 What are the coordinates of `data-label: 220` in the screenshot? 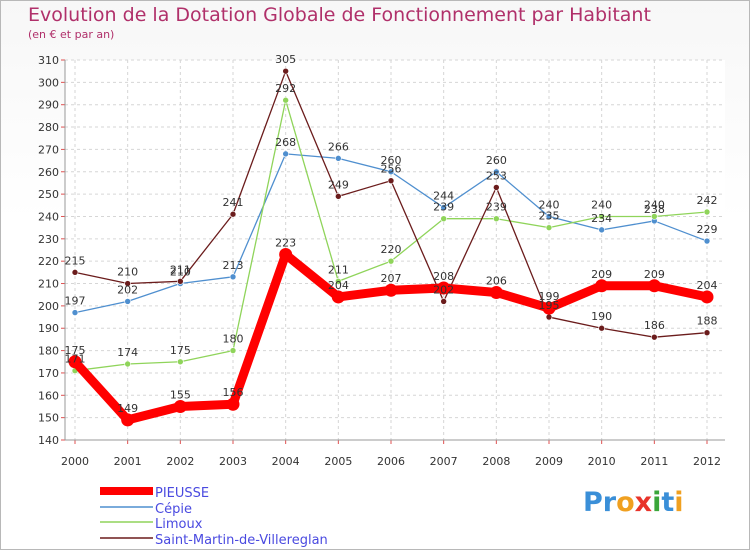 It's located at (391, 249).